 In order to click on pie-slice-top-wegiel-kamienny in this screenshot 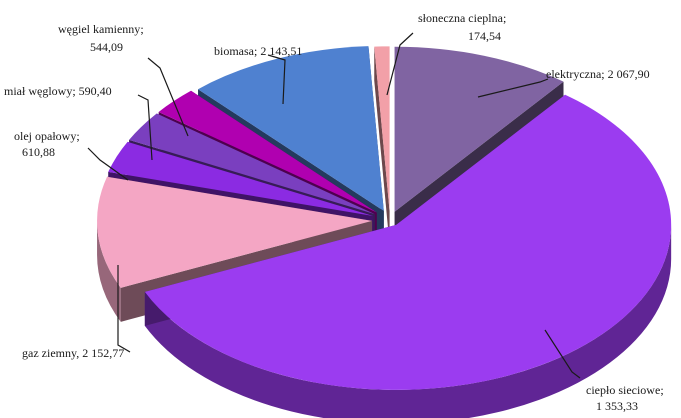, I will do `click(267, 151)`.